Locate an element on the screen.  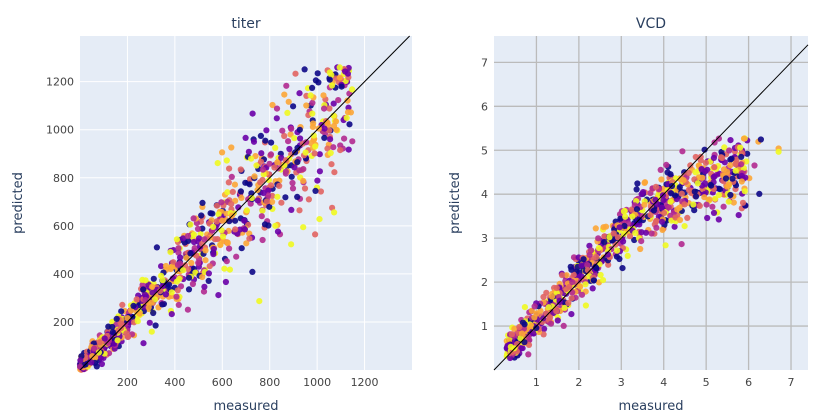
y-tick-label: 5 is located at coordinates (484, 150).